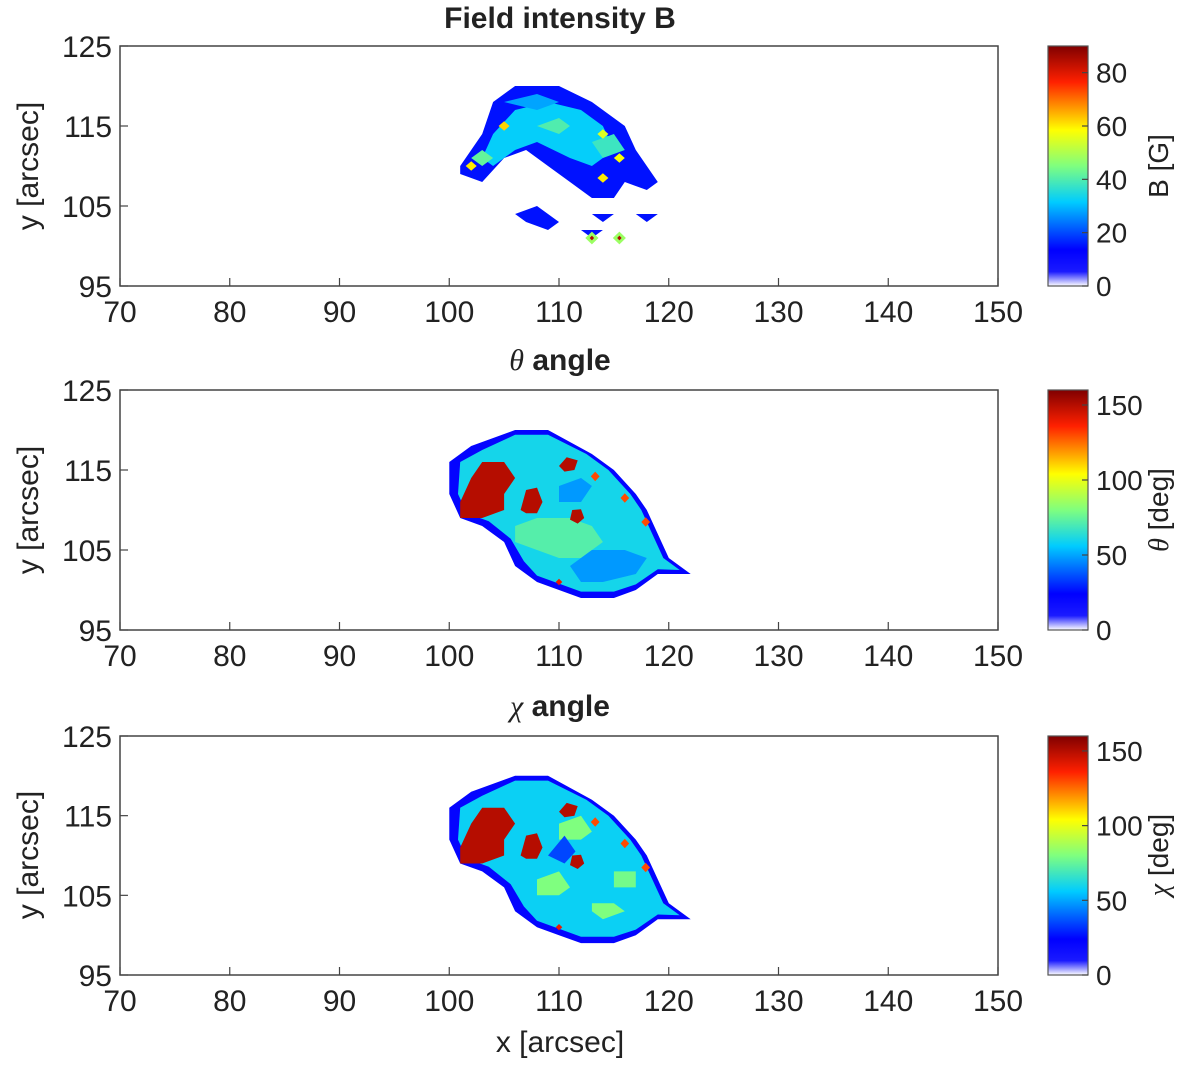 This screenshot has height=1066, width=1200. What do you see at coordinates (1111, 179) in the screenshot?
I see `colorbar-tick-label: 40` at bounding box center [1111, 179].